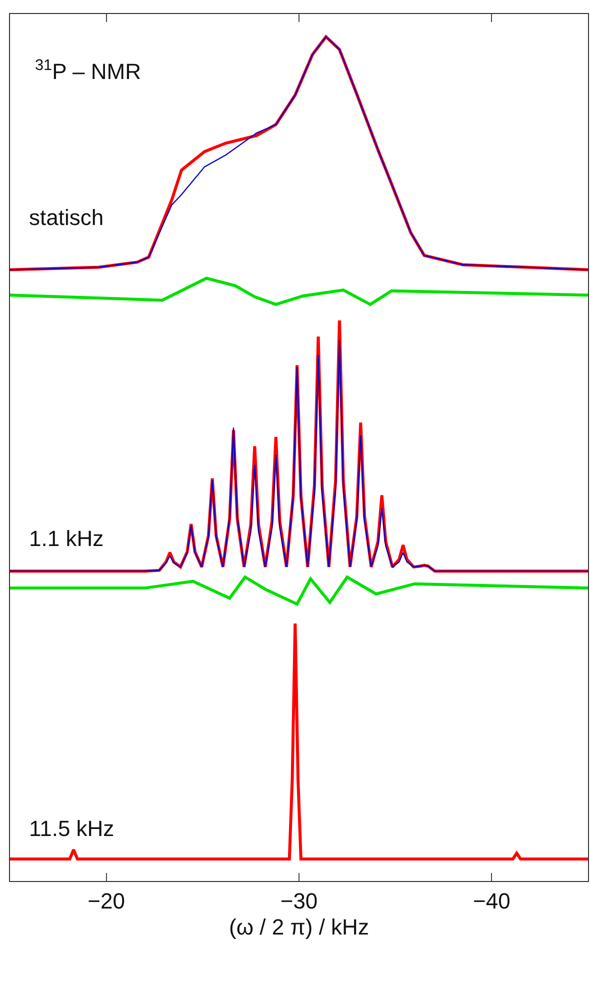 The image size is (590, 982). What do you see at coordinates (491, 901) in the screenshot?
I see `x-tick-label: −40` at bounding box center [491, 901].